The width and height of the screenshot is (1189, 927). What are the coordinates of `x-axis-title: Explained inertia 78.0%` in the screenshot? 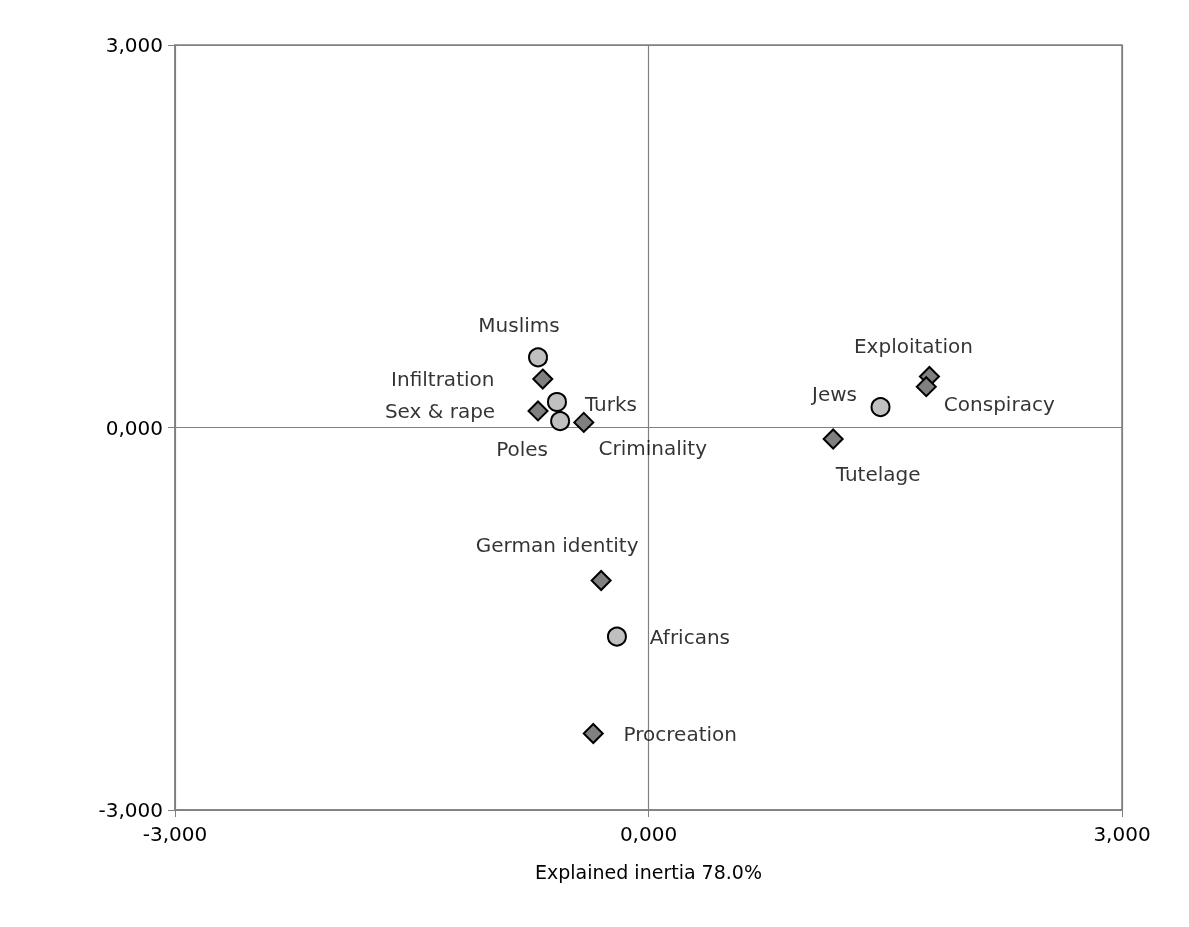 It's located at (648, 871).